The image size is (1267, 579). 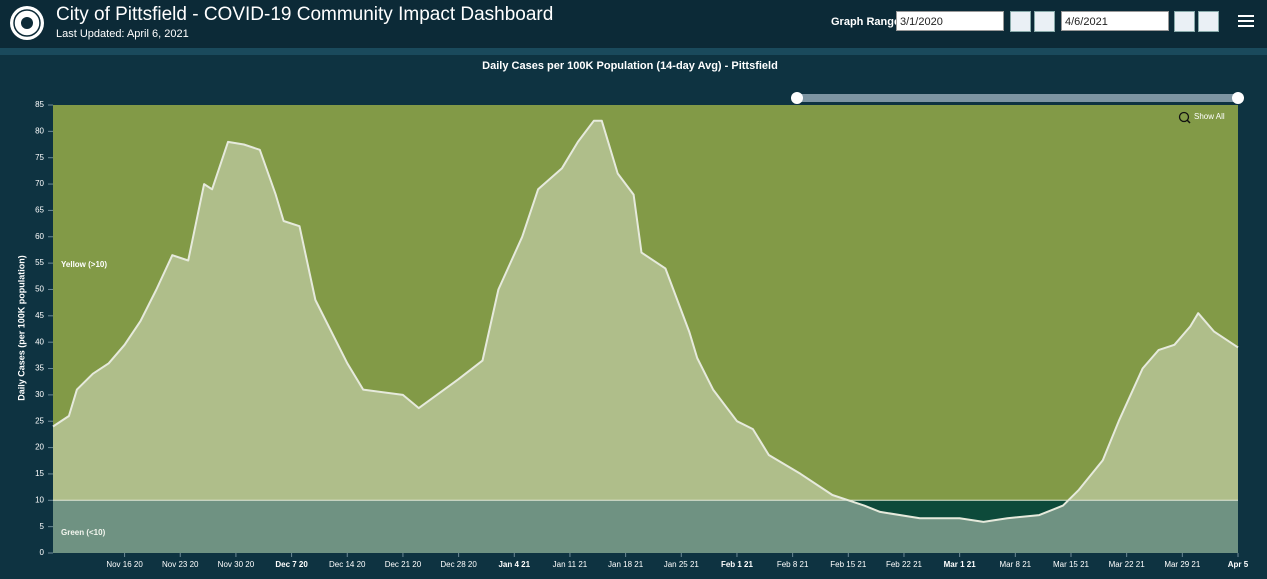 I want to click on y-tick-label: 45, so click(x=39, y=315).